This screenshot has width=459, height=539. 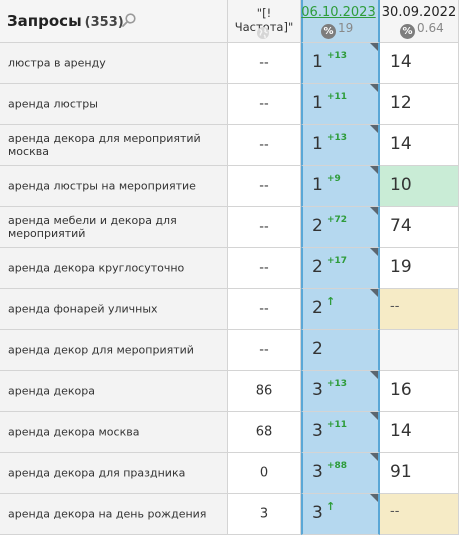 What do you see at coordinates (114, 391) in the screenshot?
I see `query-cell: аренда декора` at bounding box center [114, 391].